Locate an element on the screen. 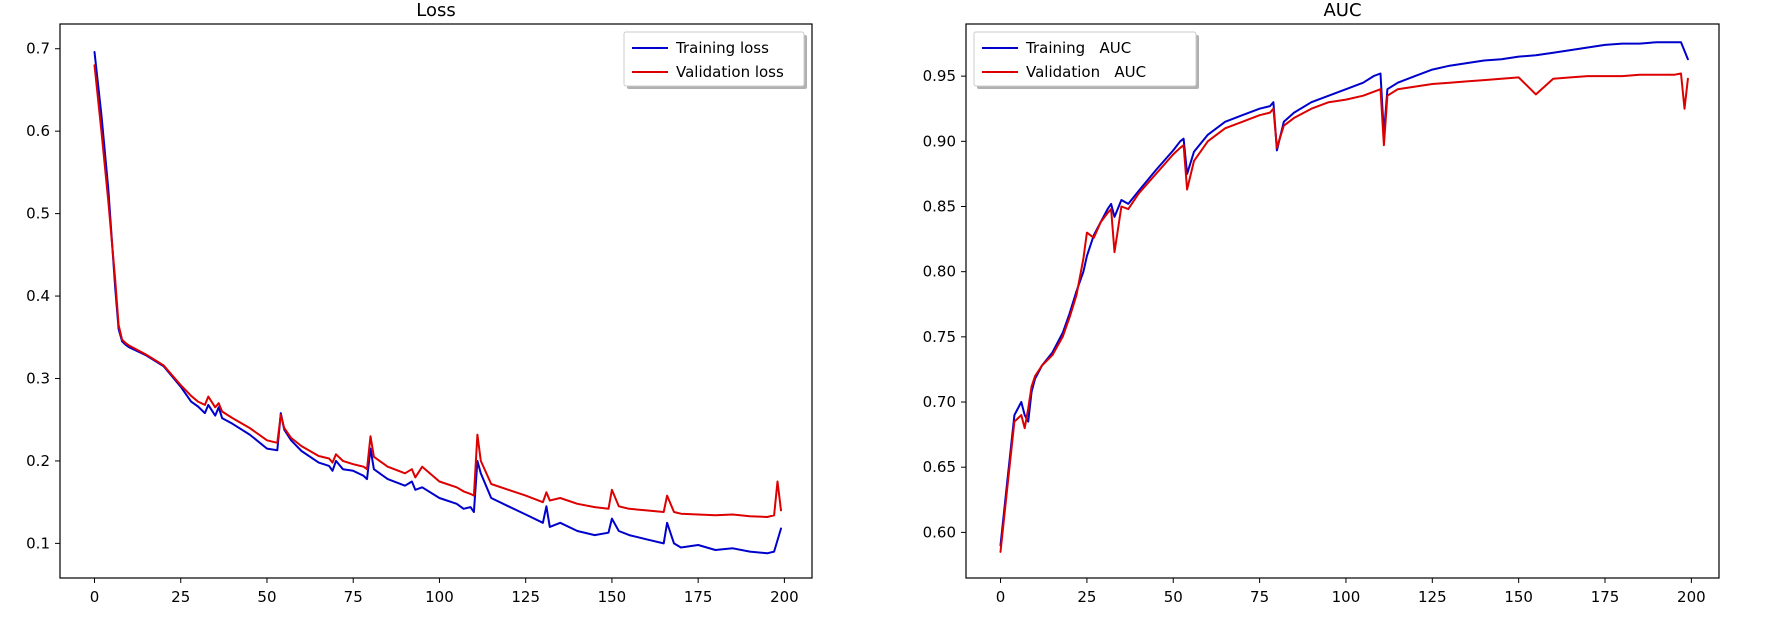  y-tick-label: 0.5 is located at coordinates (38, 214).